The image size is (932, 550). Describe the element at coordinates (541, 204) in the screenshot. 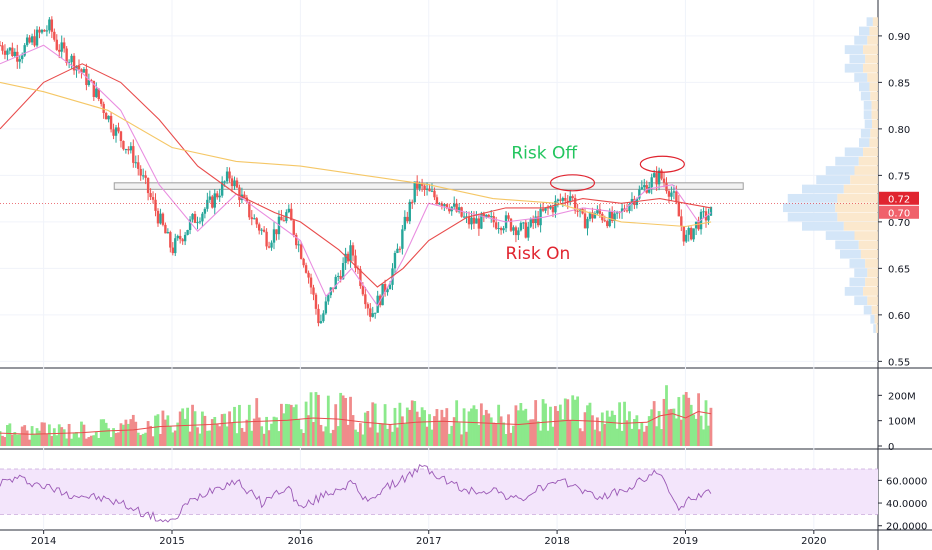

I see `annotations: Risk Off Risk On` at that location.